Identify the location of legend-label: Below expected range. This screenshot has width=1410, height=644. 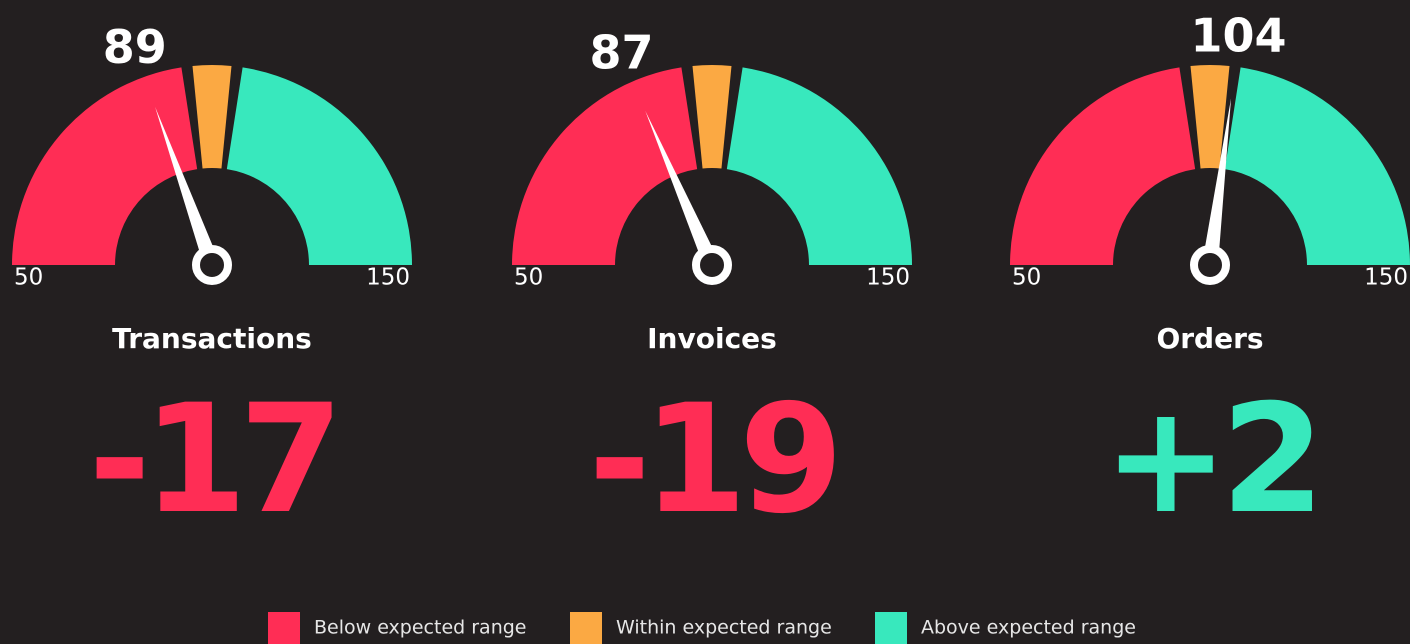
(420, 628).